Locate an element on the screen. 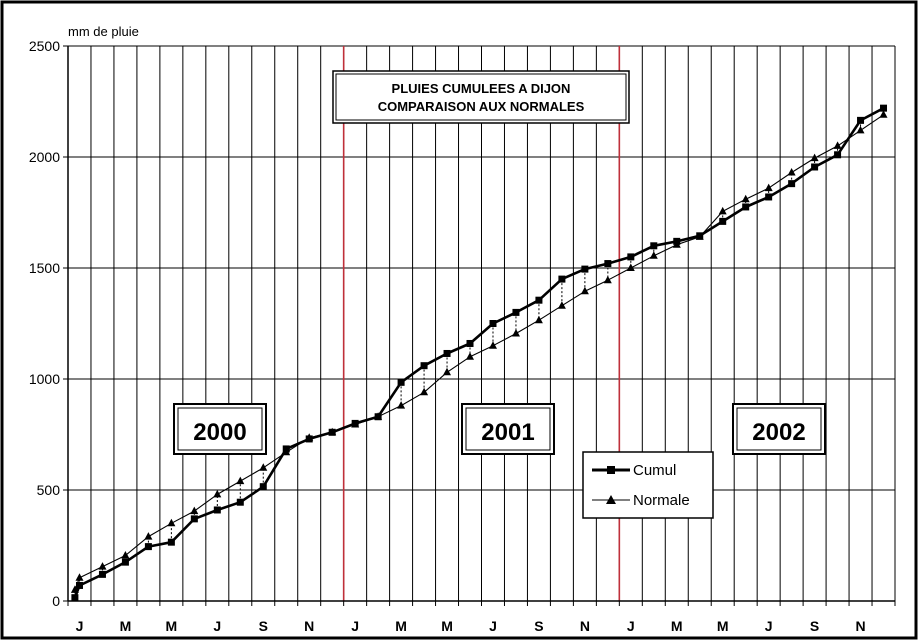  year-label-2002: 2002 is located at coordinates (778, 432).